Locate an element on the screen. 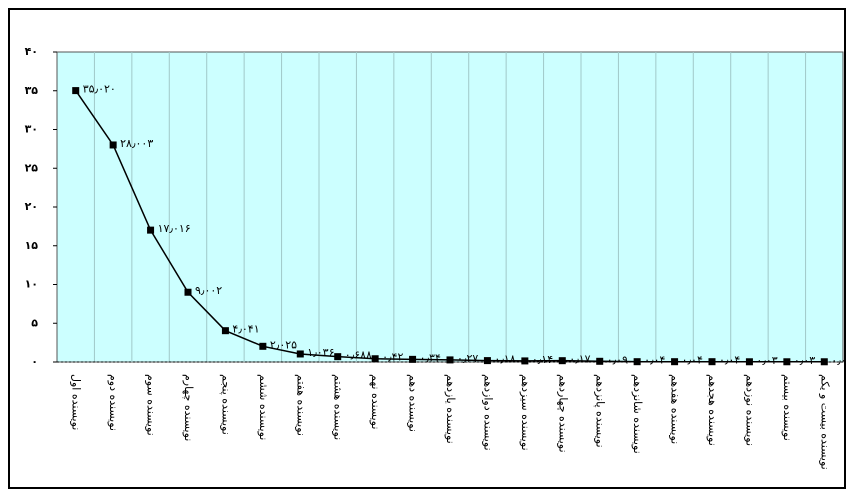  x-tick-label: نویسنده نوزدهم is located at coordinates (749, 410).